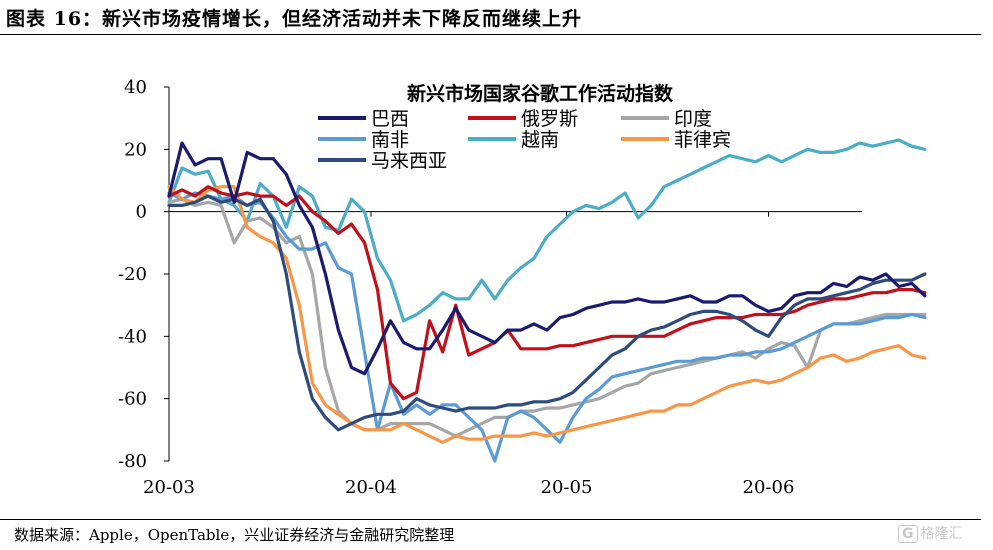 The height and width of the screenshot is (550, 993). Describe the element at coordinates (409, 161) in the screenshot. I see `legend-label: 马来西亚` at that location.